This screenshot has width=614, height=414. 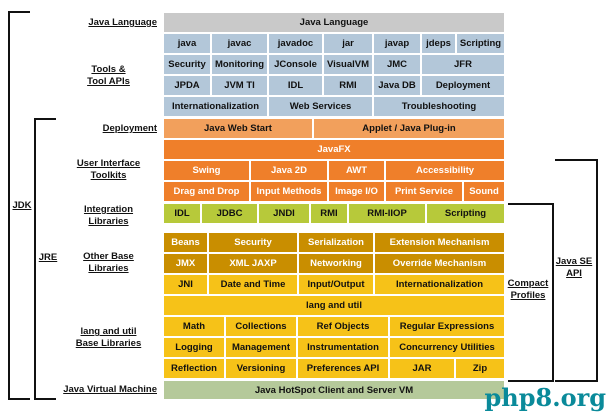 I want to click on cell-tool-jvmti: JVM TI, so click(x=239, y=85).